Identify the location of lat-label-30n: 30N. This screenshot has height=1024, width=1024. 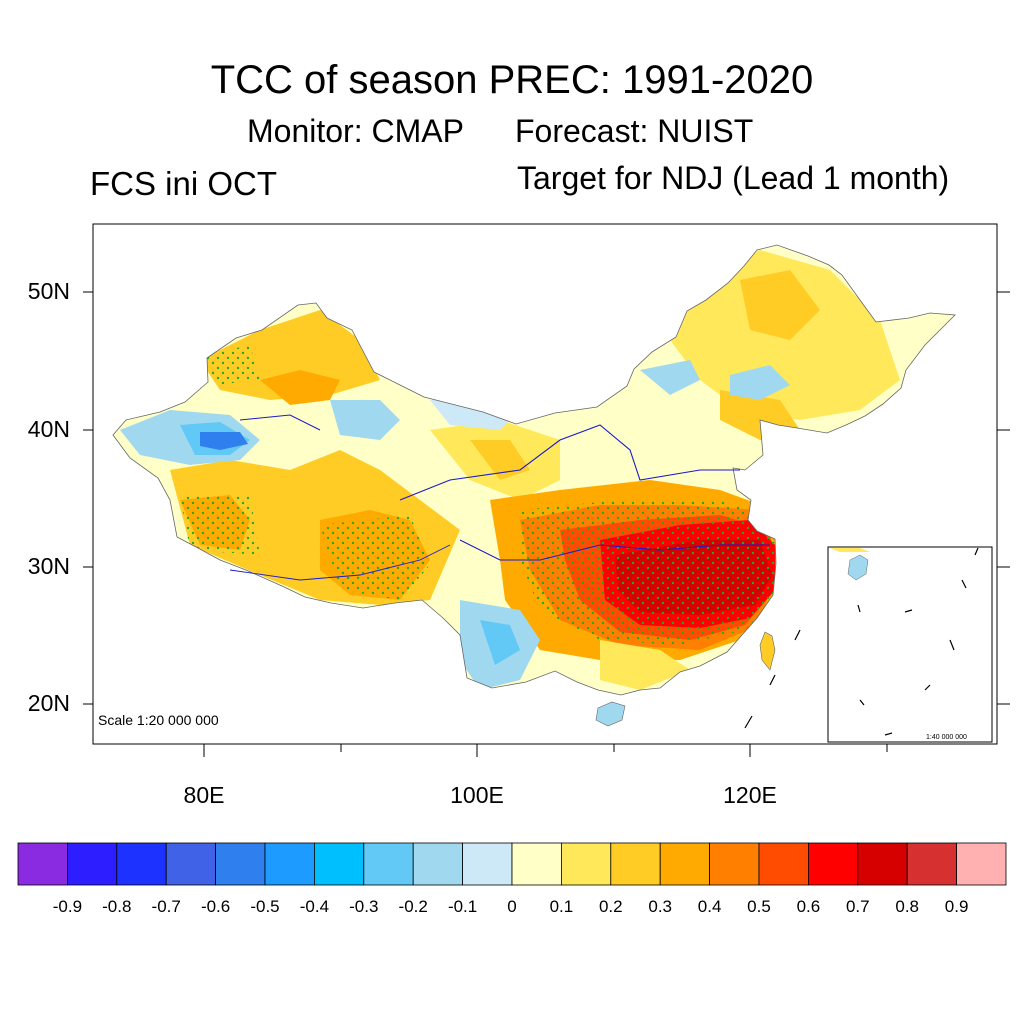
(48, 566).